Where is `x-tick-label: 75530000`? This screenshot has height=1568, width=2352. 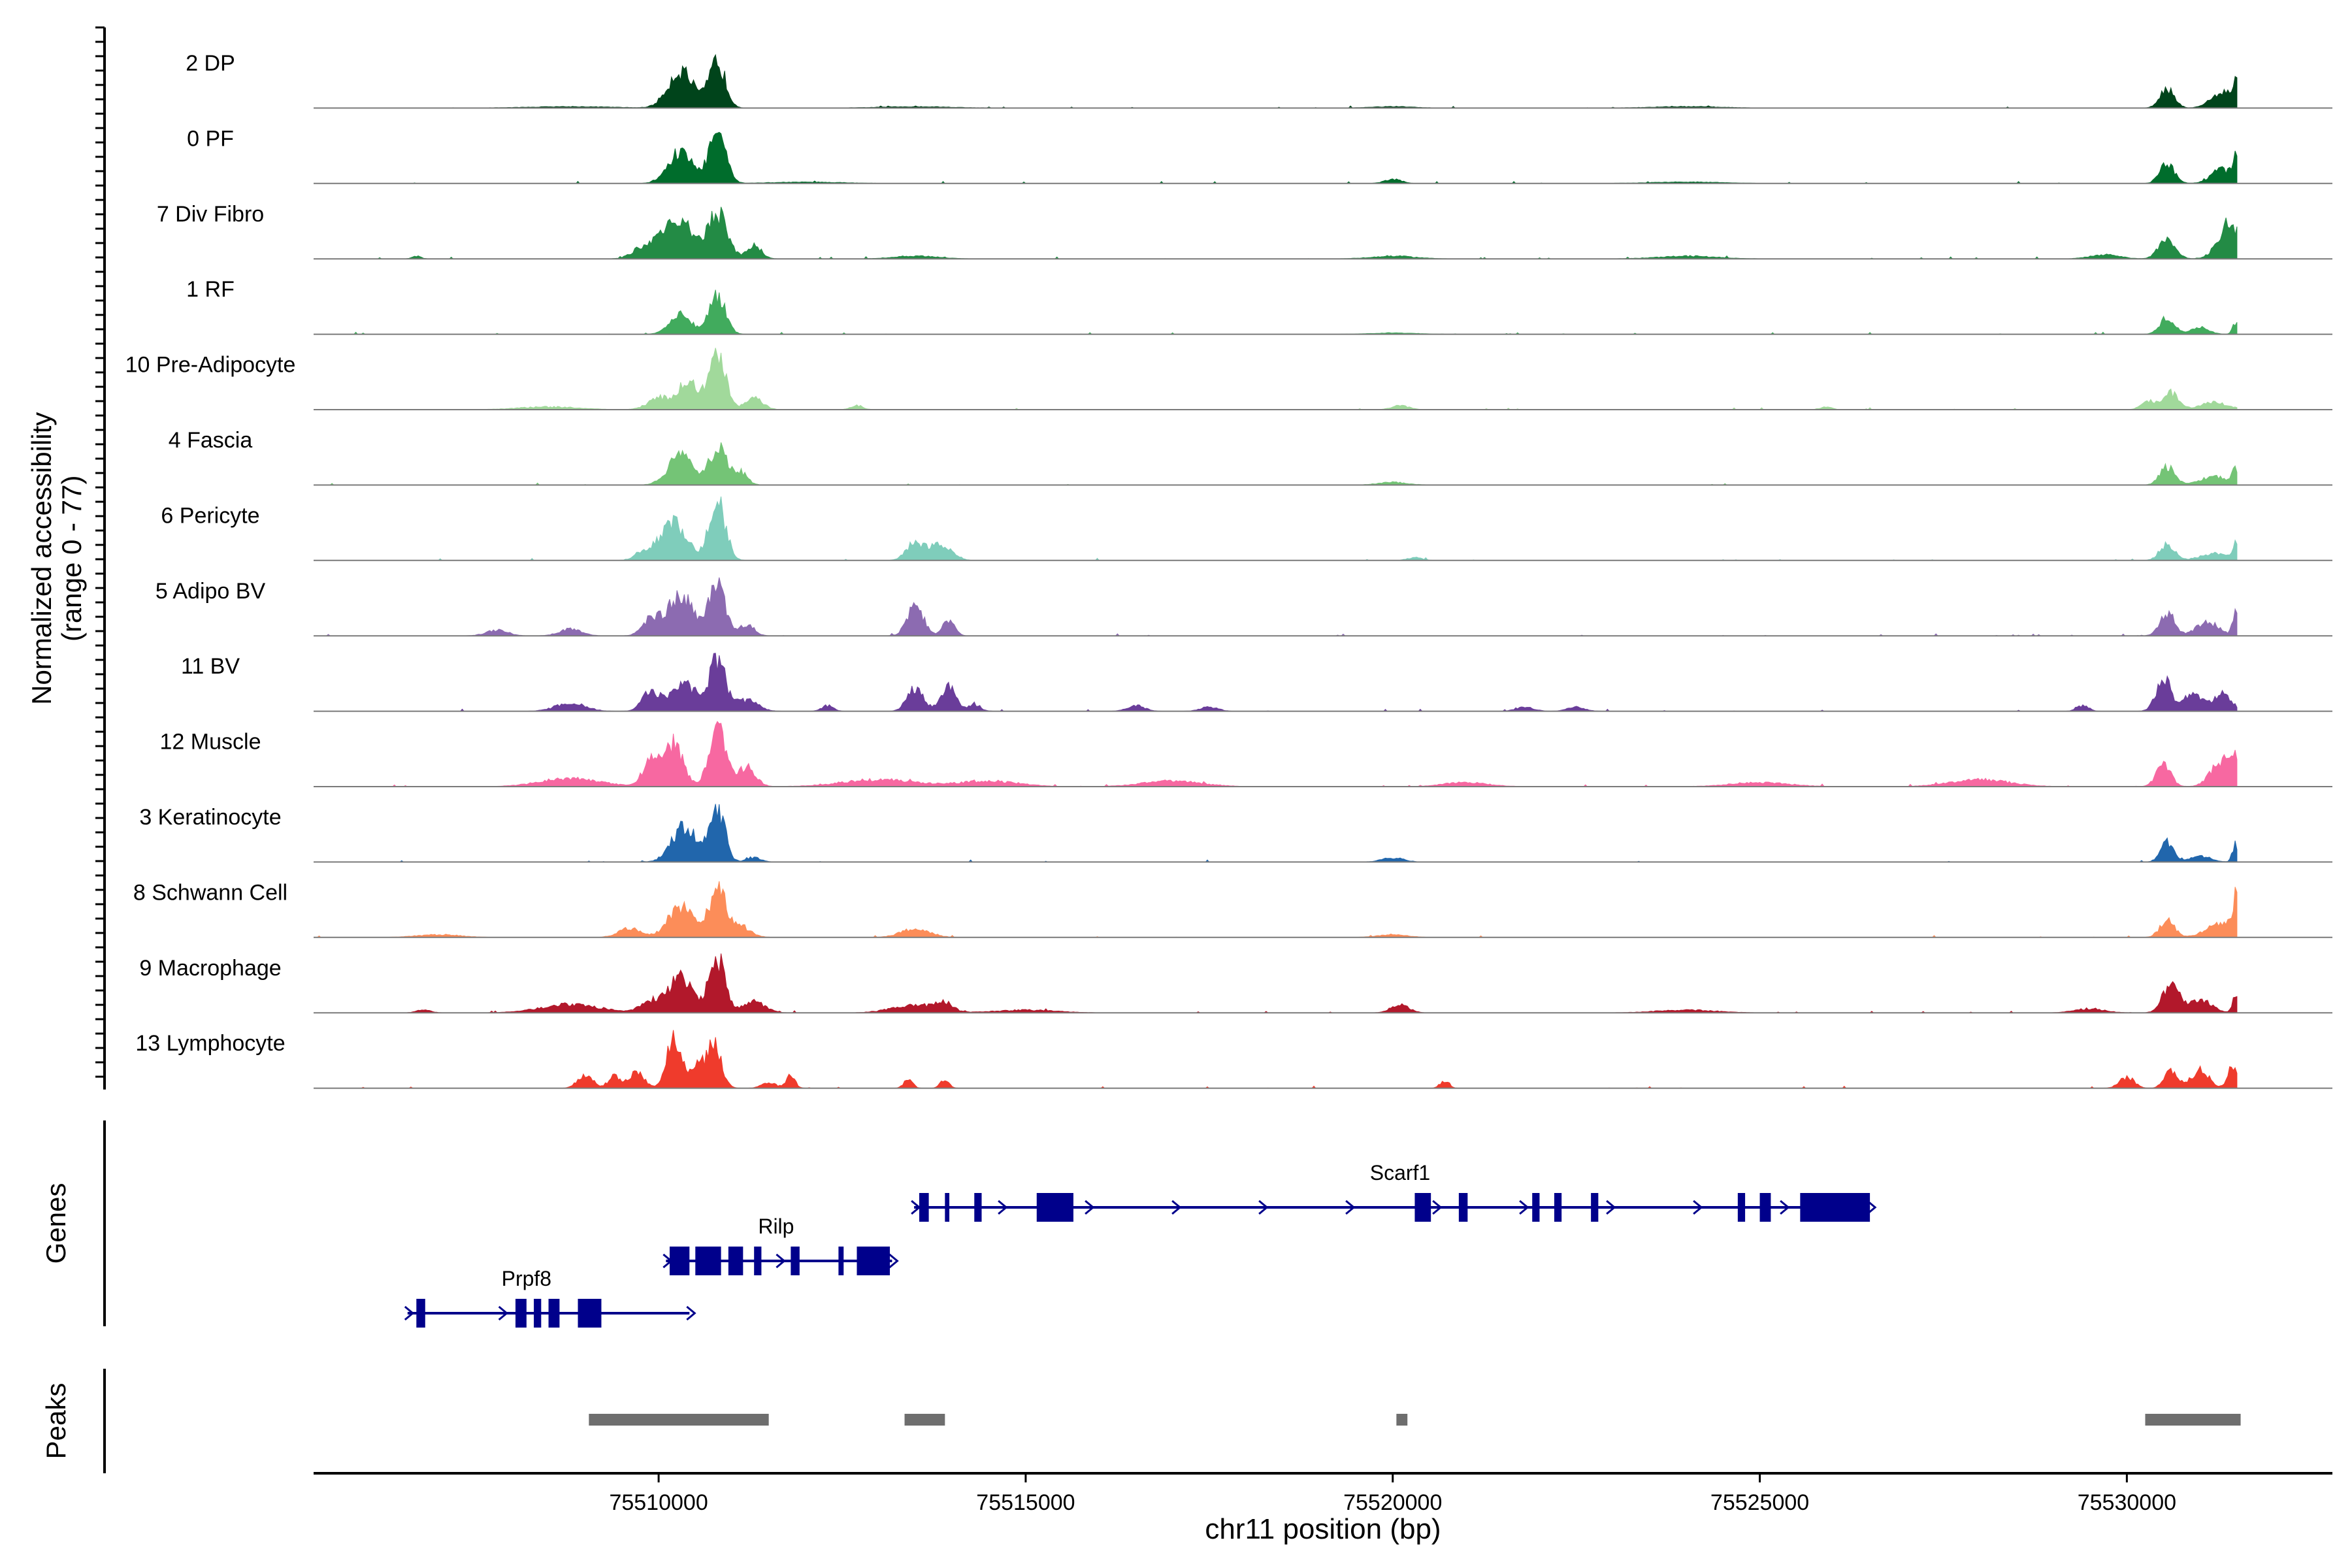
x-tick-label: 75530000 is located at coordinates (2127, 1502).